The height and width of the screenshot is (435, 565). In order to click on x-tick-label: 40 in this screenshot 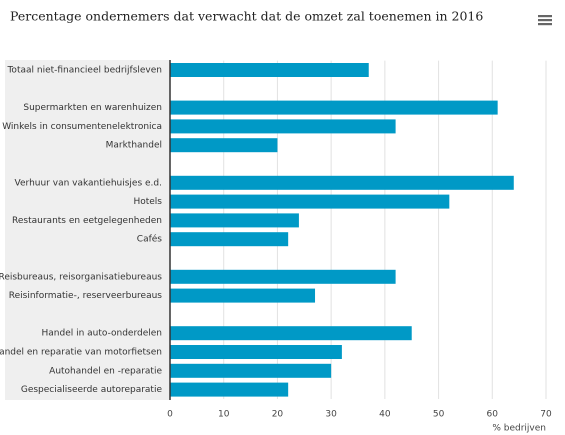, I will do `click(385, 415)`.